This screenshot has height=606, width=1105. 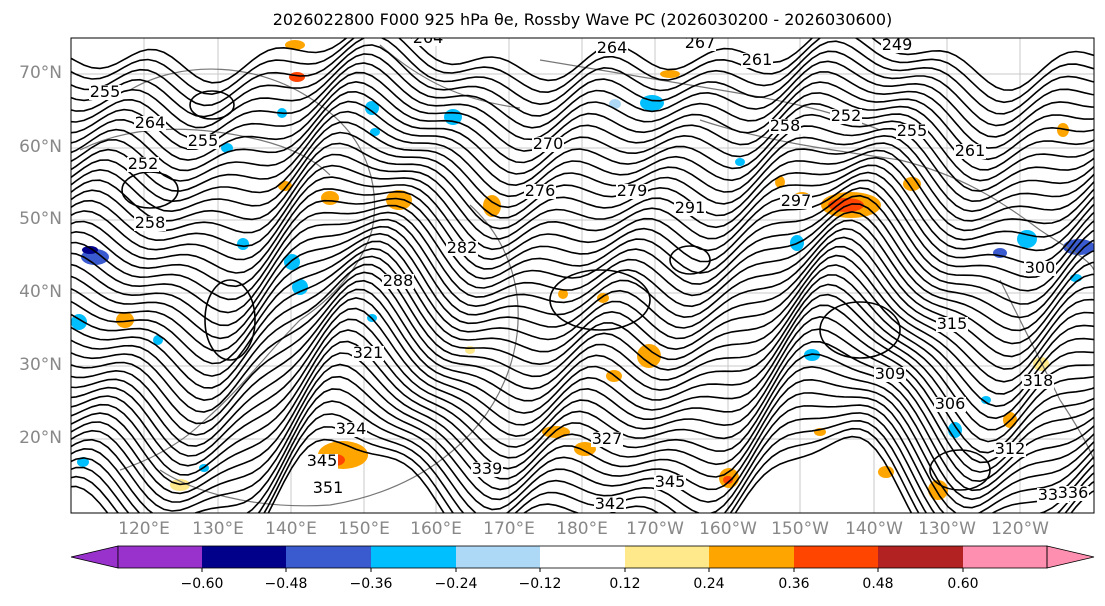 What do you see at coordinates (874, 529) in the screenshot?
I see `lon-label-140-w: 140°W` at bounding box center [874, 529].